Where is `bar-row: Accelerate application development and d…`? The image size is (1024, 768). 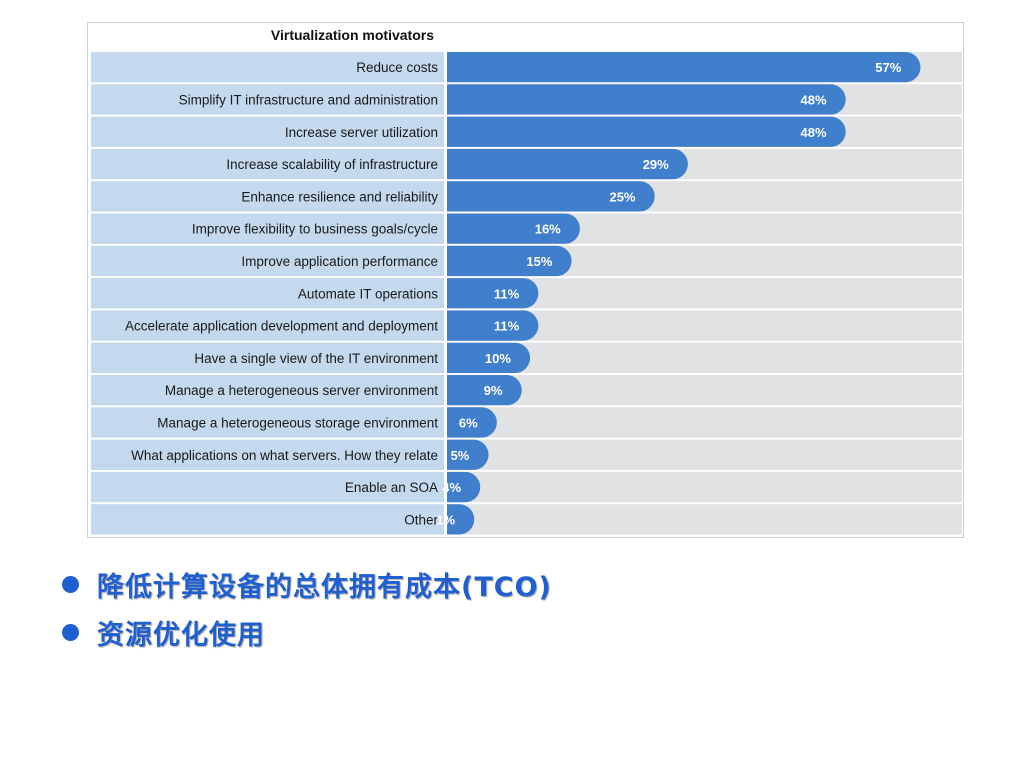 bar-row: Accelerate application development and d… is located at coordinates (526, 325).